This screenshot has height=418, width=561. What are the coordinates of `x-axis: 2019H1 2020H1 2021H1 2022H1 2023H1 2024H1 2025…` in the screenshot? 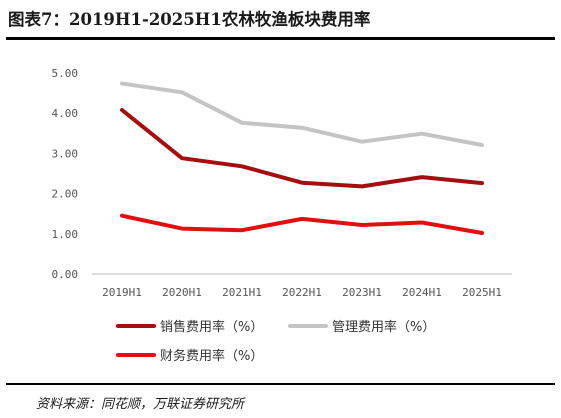 It's located at (302, 292).